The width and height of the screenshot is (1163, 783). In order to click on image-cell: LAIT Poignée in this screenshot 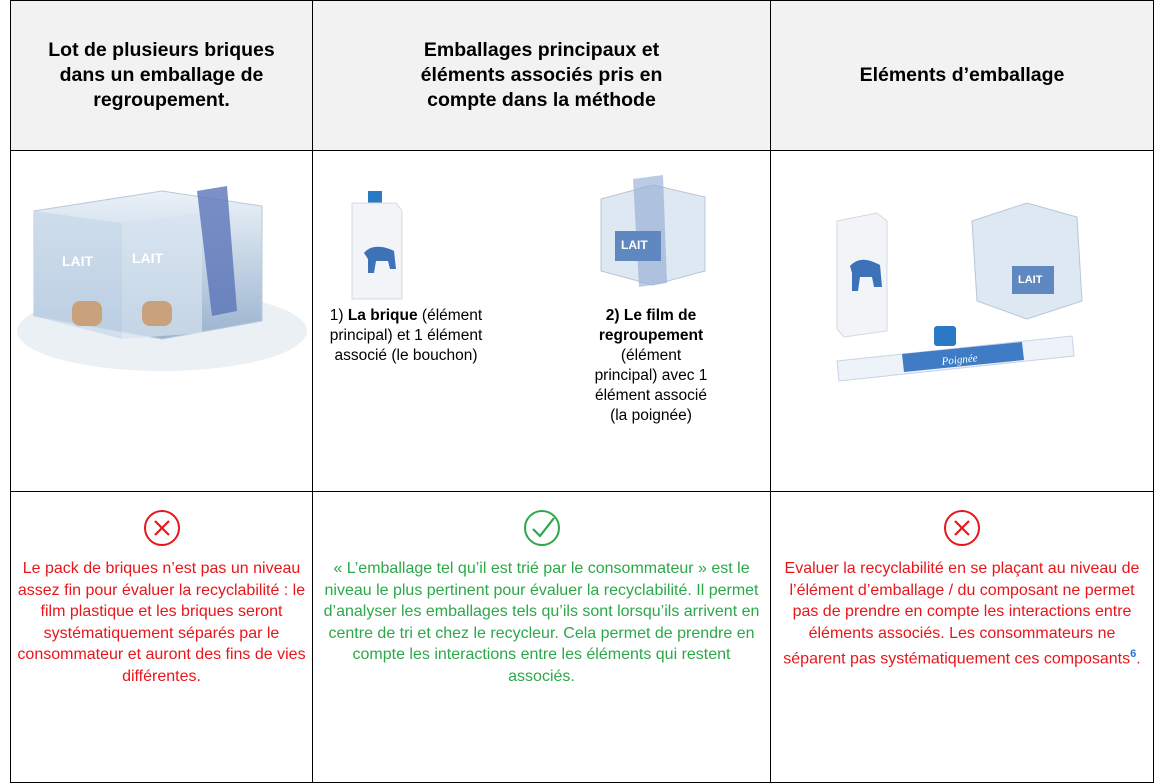, I will do `click(962, 321)`.